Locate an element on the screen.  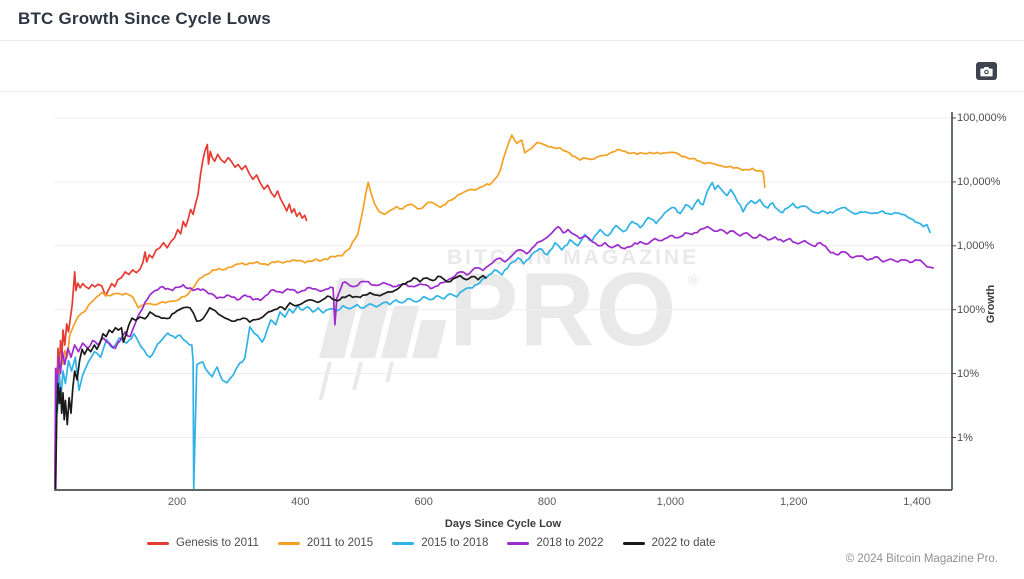
x-axis-title: Days Since Cycle Low is located at coordinates (503, 524).